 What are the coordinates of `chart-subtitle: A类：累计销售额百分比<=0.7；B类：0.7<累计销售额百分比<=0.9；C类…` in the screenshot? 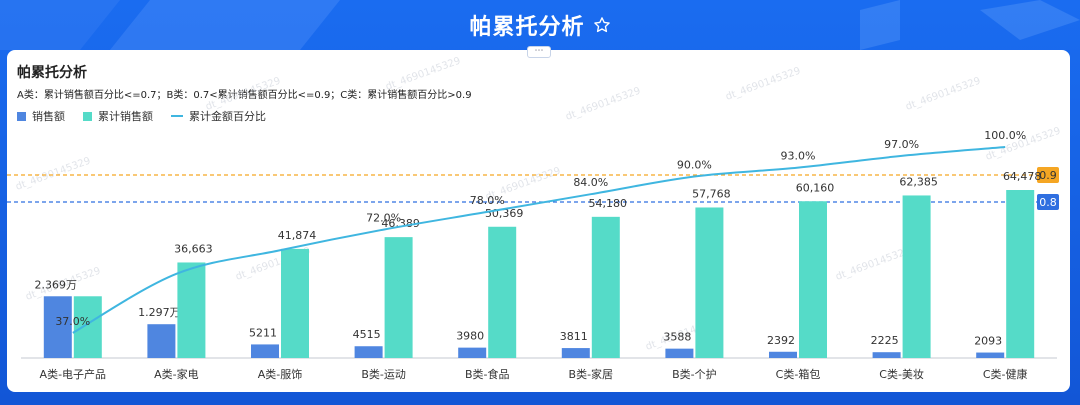 It's located at (244, 95).